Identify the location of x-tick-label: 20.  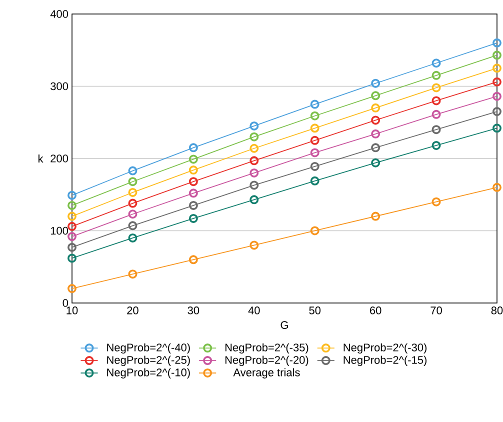
(132, 310).